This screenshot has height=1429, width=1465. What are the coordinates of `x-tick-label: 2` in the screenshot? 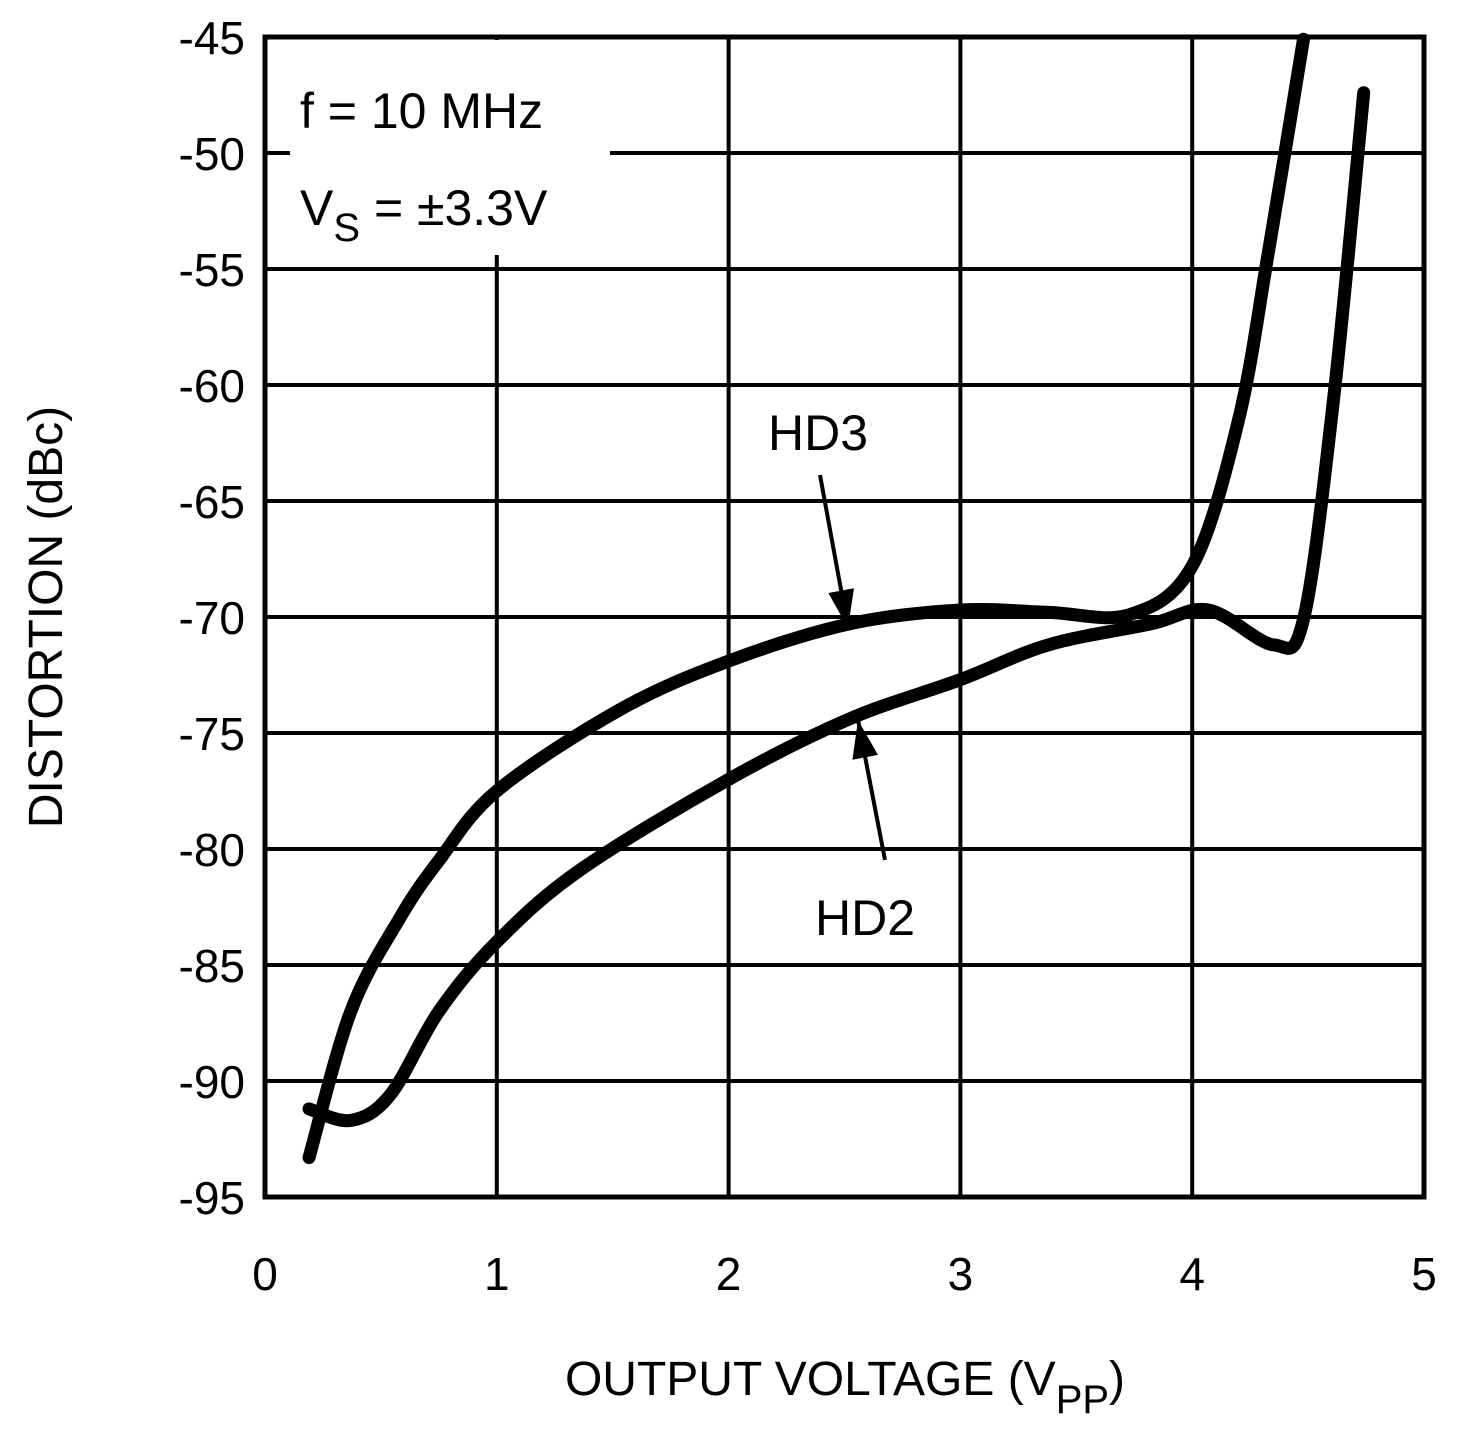 It's located at (729, 1274).